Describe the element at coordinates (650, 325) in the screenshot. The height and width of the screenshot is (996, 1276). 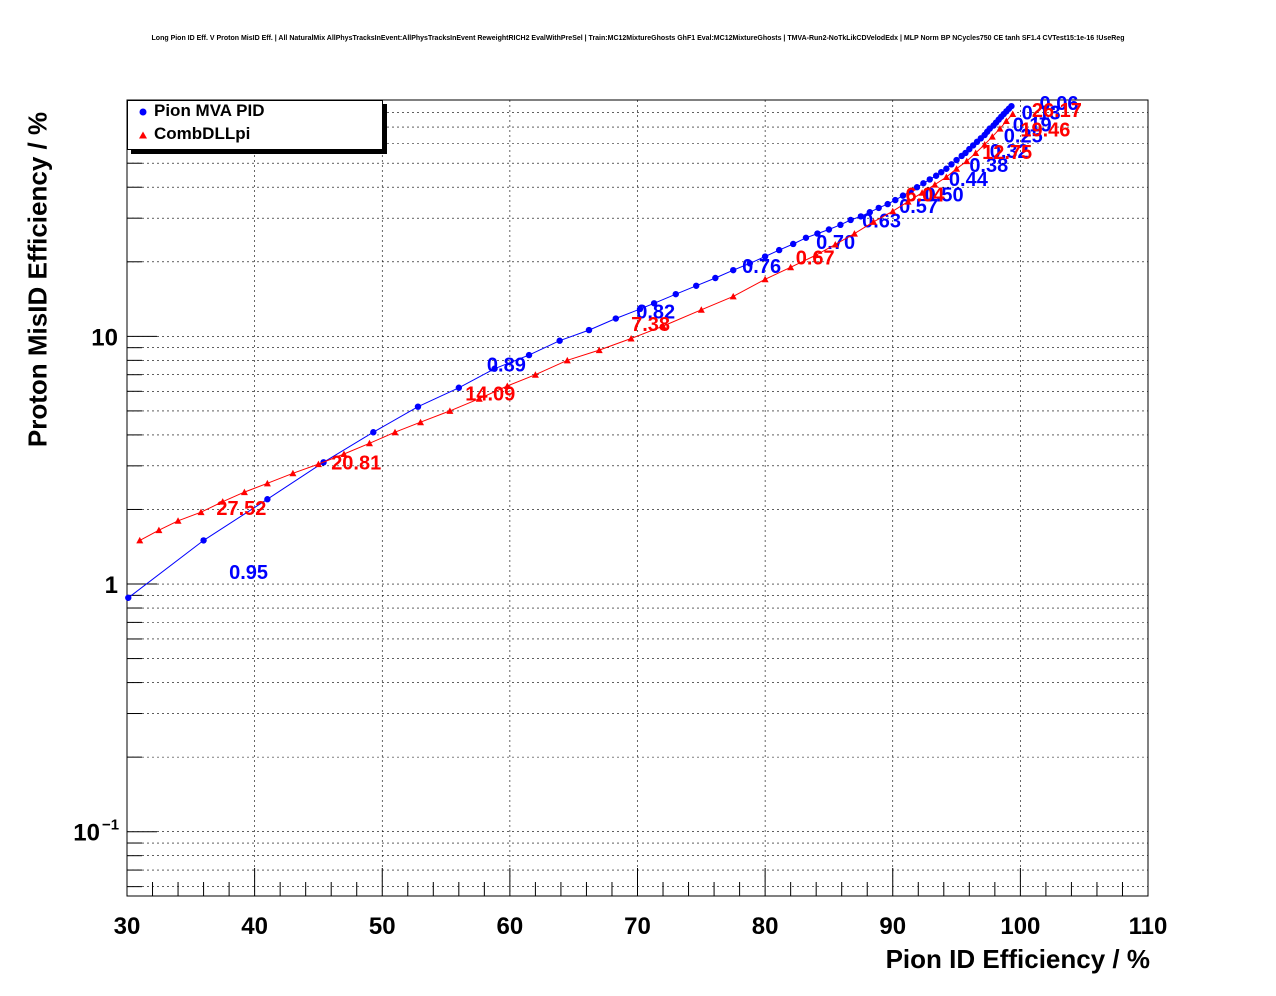
I see `data-label: 7.38` at that location.